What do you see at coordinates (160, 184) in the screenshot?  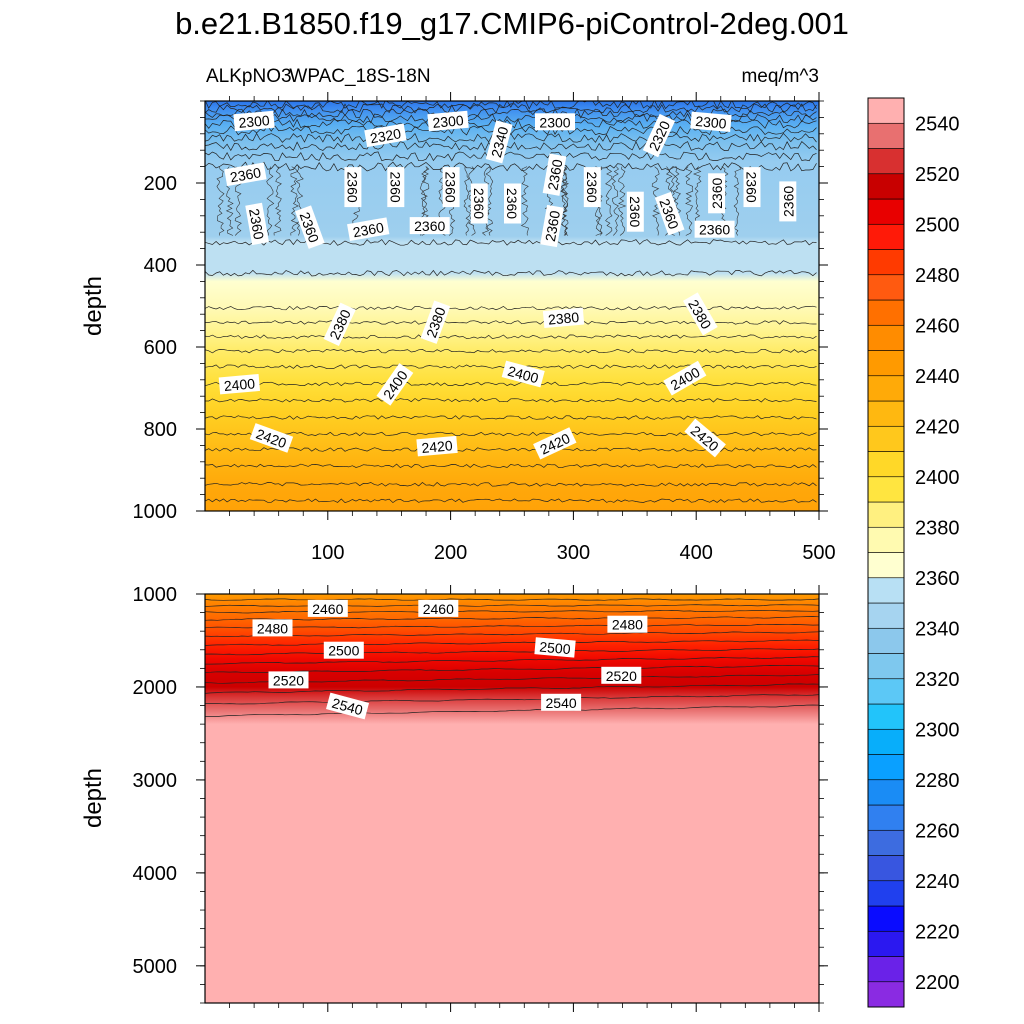 I see `y-tick-label: 200` at bounding box center [160, 184].